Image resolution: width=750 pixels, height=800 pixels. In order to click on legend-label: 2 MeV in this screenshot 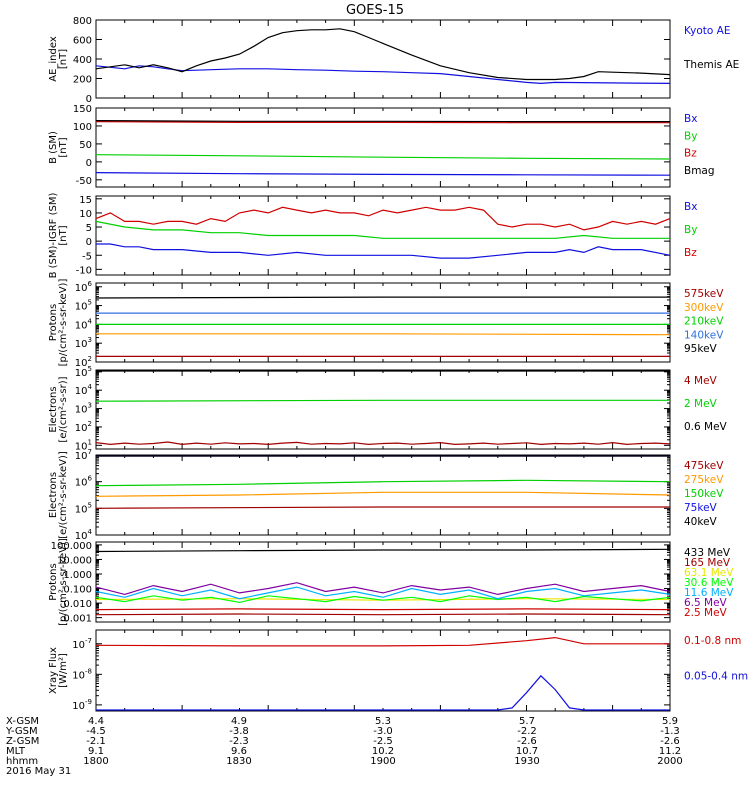, I will do `click(701, 404)`.